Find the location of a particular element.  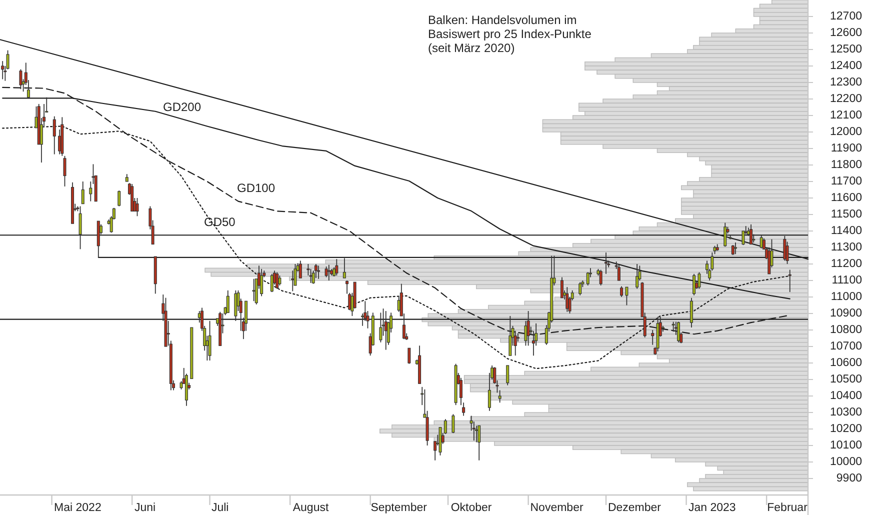

y-tick-label: 11600 is located at coordinates (846, 198).